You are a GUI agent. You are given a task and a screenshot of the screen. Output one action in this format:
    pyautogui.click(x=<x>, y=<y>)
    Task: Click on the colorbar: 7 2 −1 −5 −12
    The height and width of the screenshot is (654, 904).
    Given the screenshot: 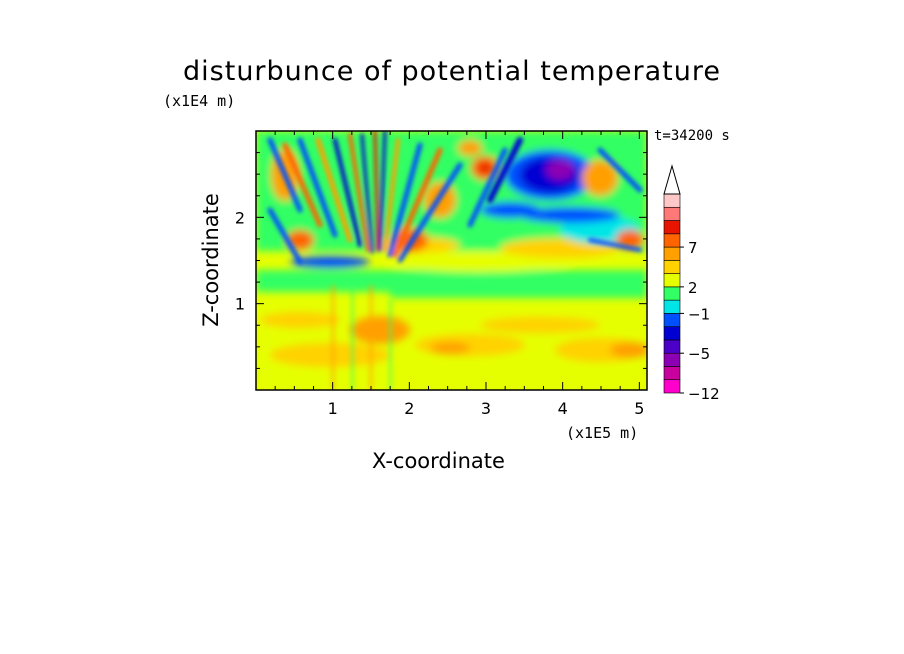 What is the action you would take?
    pyautogui.click(x=691, y=283)
    